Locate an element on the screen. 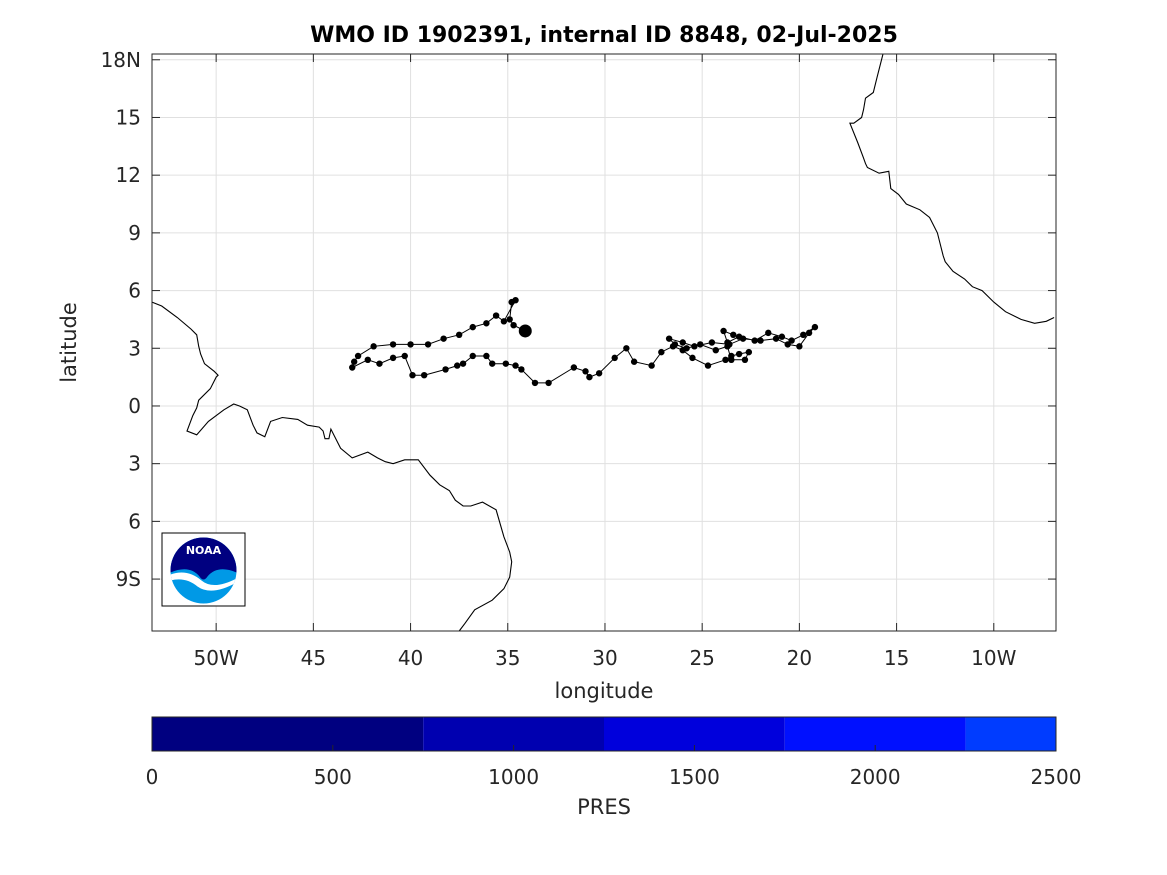 The height and width of the screenshot is (875, 1167). y-tick-label: 9S is located at coordinates (128, 579).